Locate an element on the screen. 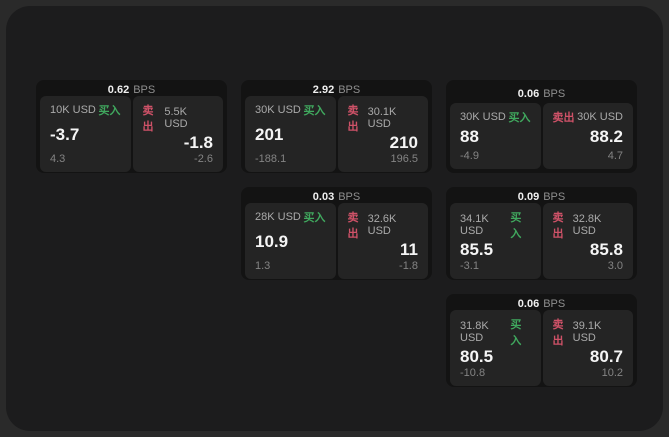 The width and height of the screenshot is (669, 437). buy-panel: 31.8K USD 买入 80.5 -10.8 is located at coordinates (495, 348).